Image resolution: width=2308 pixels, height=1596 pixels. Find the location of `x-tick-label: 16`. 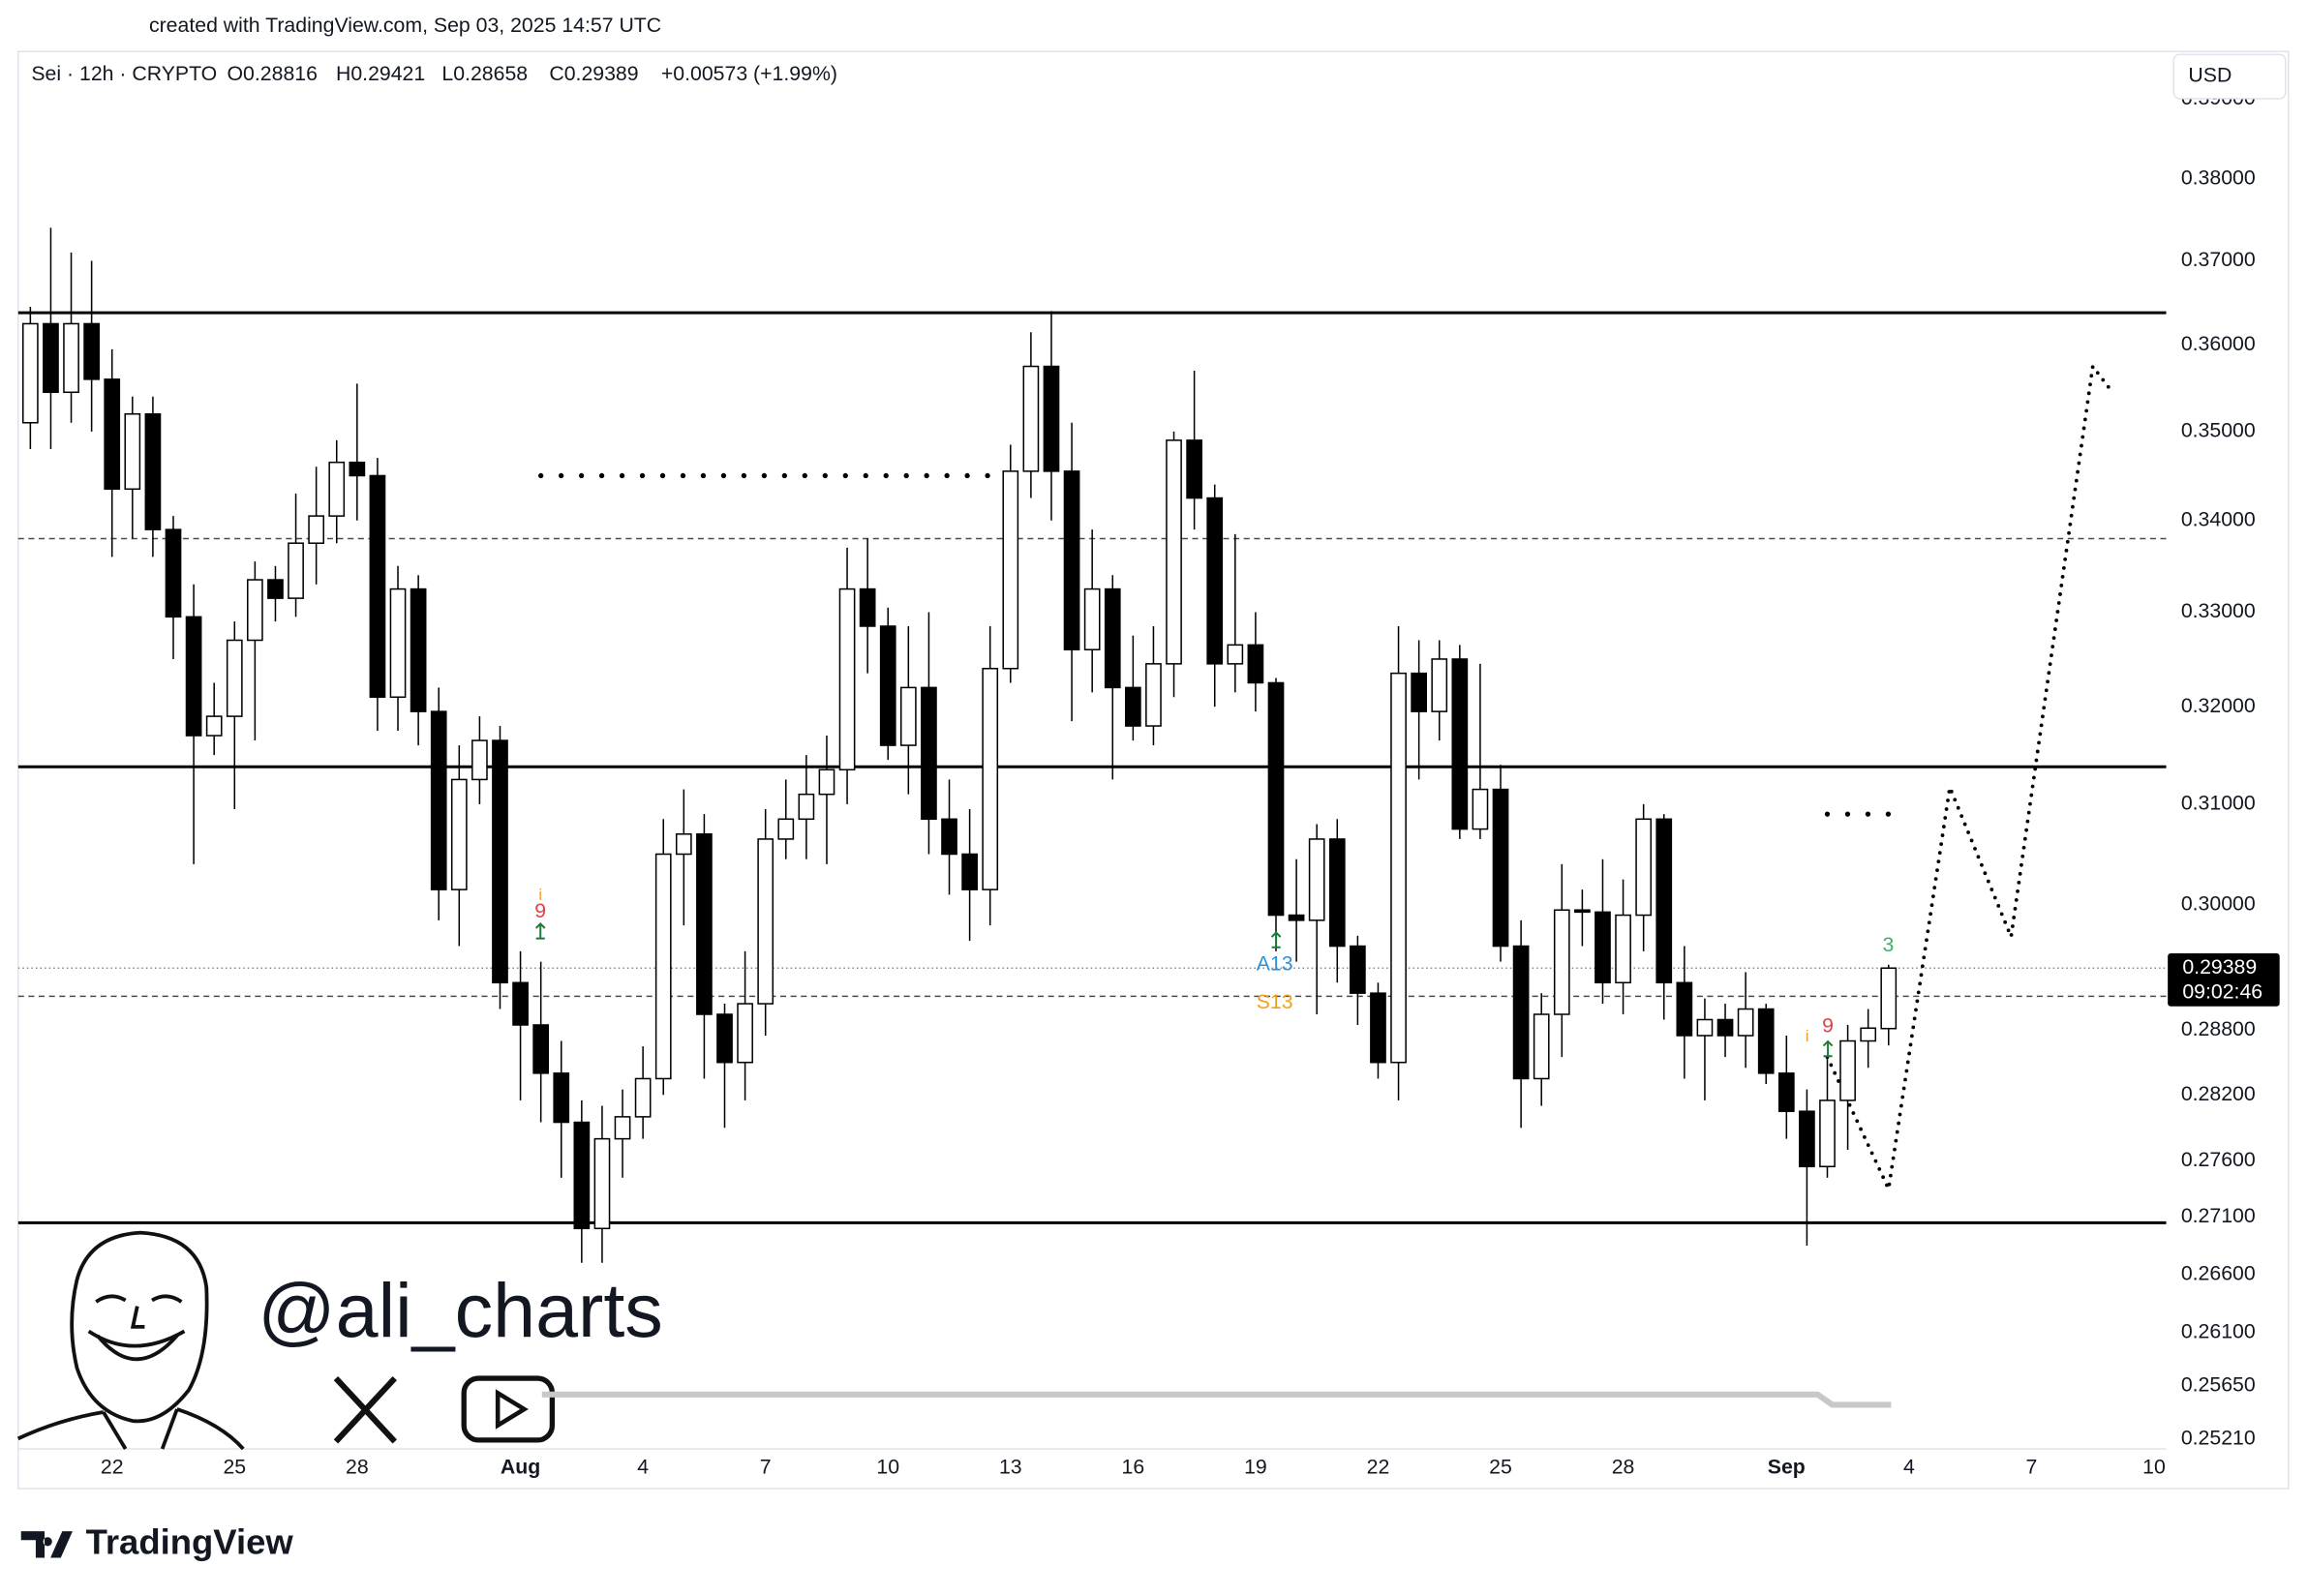

x-tick-label: 16 is located at coordinates (1133, 1466).